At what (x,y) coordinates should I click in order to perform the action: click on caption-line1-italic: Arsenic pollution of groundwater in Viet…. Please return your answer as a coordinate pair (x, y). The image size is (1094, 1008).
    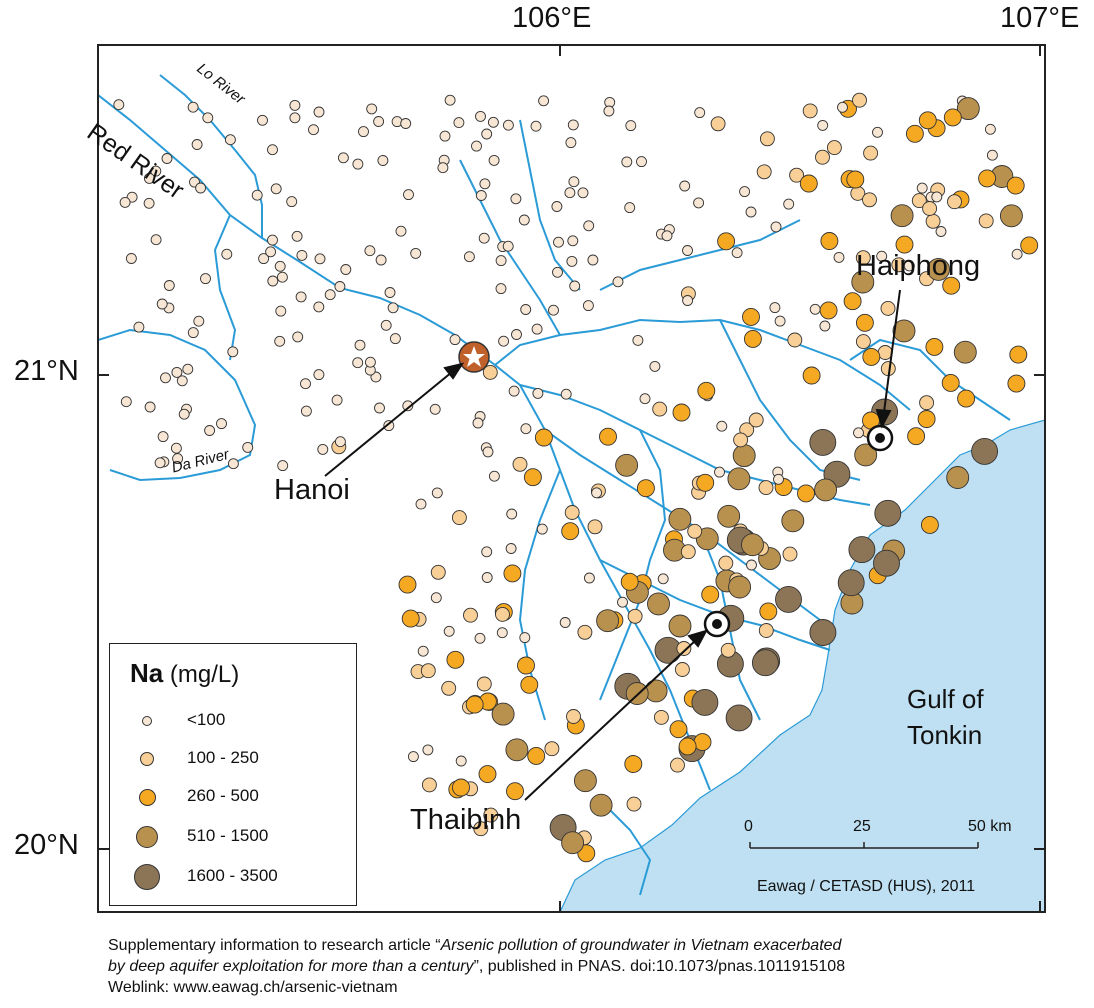
    Looking at the image, I should click on (641, 945).